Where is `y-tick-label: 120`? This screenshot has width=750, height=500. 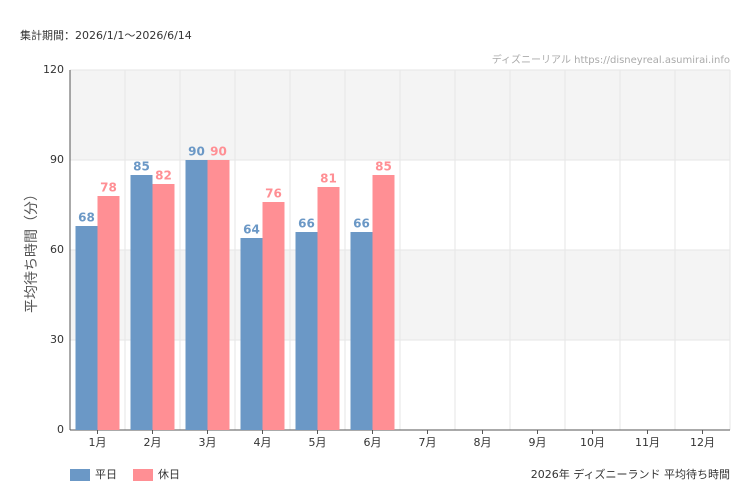
y-tick-label: 120 is located at coordinates (53, 69).